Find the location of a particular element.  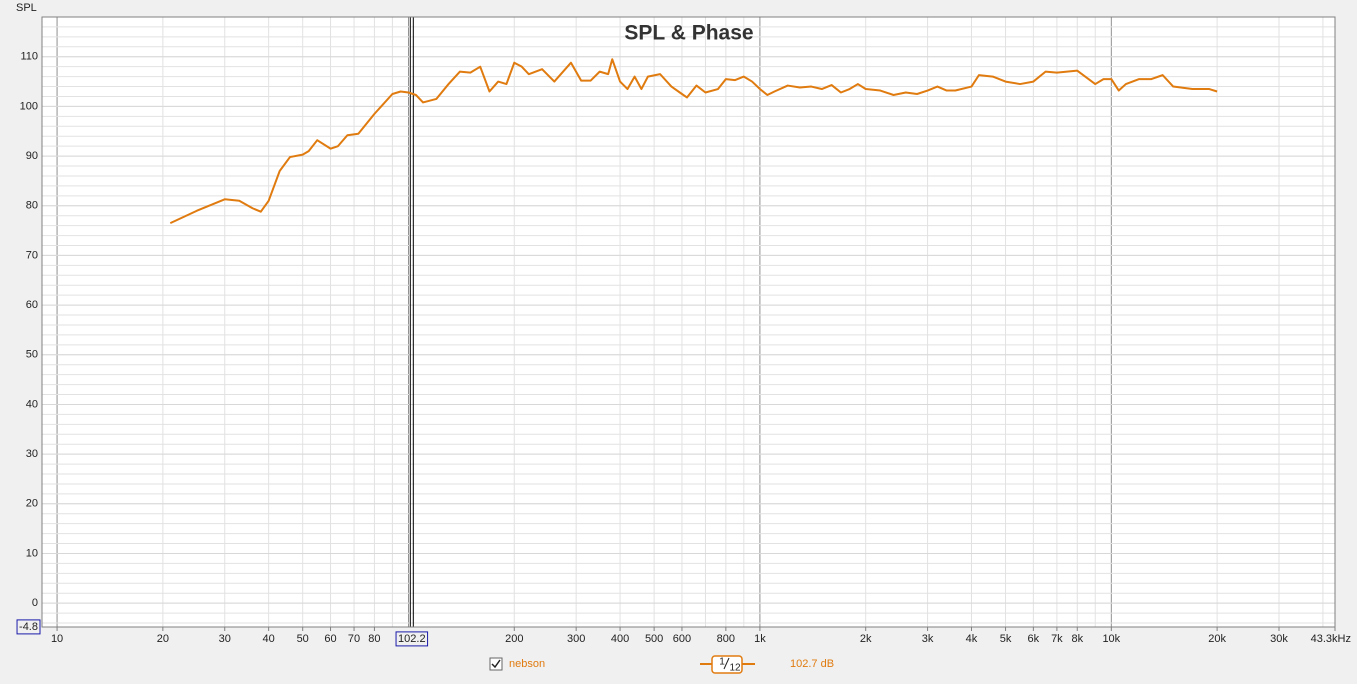

y-min-label: -4.8 is located at coordinates (28, 627).